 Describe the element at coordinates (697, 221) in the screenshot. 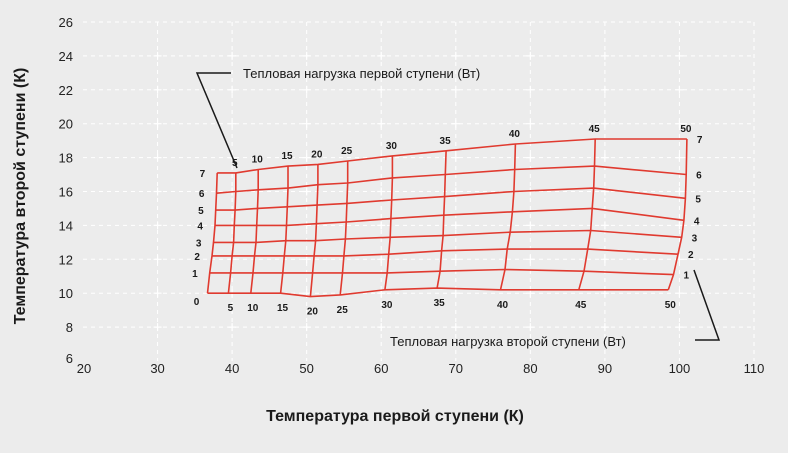

I see `second-stage-load-label-right: 4` at that location.